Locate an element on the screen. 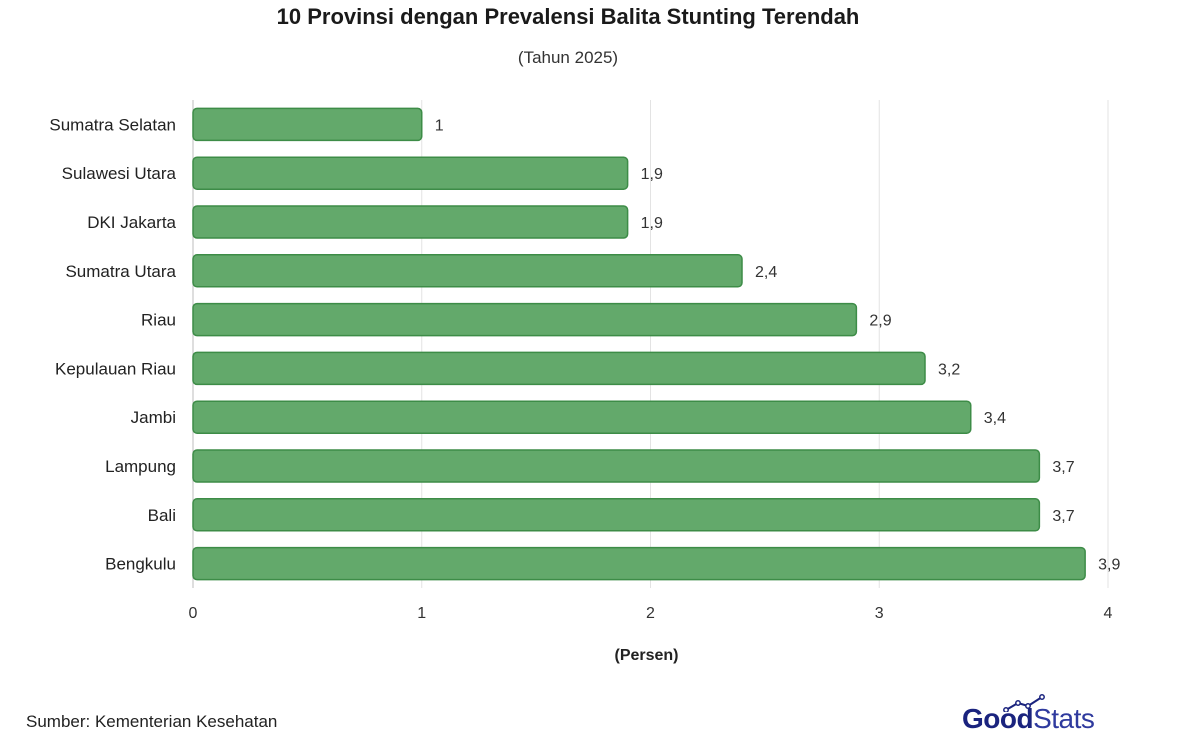 This screenshot has width=1188, height=738. logo-stats-text: Stats is located at coordinates (1064, 718).